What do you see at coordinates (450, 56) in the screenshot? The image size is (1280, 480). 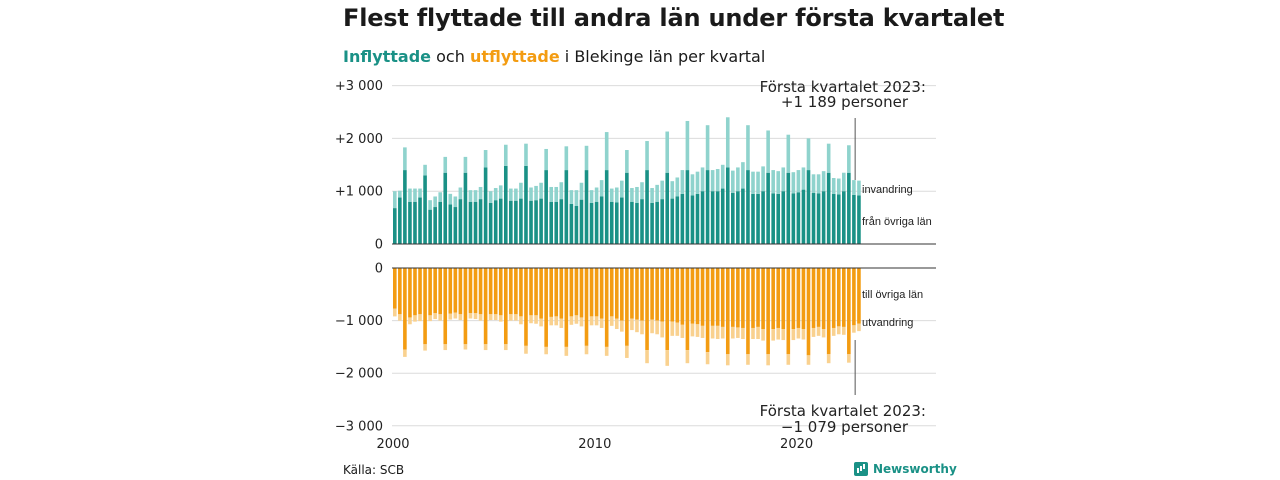 I see `subtitle-and: och` at bounding box center [450, 56].